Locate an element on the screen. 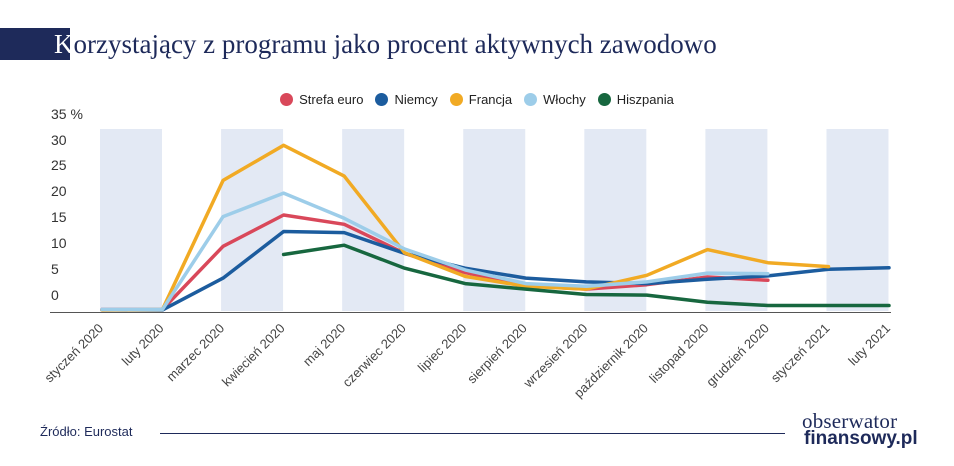 This screenshot has width=954, height=466. y-tick-label: 5 is located at coordinates (55, 269).